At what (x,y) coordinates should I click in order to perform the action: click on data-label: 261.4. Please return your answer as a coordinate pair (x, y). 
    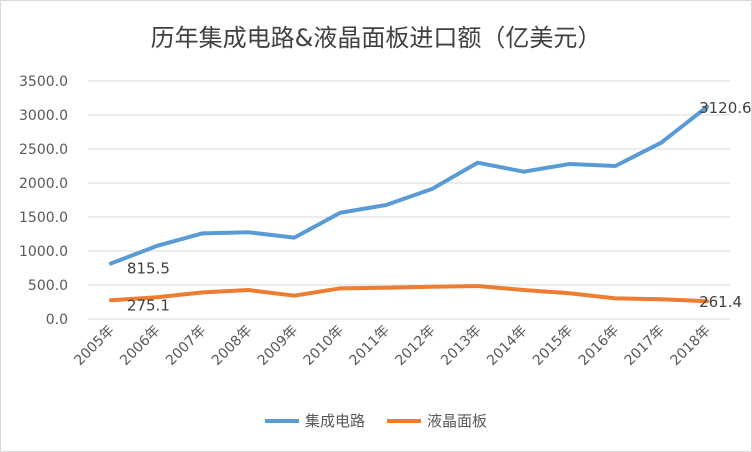
    Looking at the image, I should click on (720, 302).